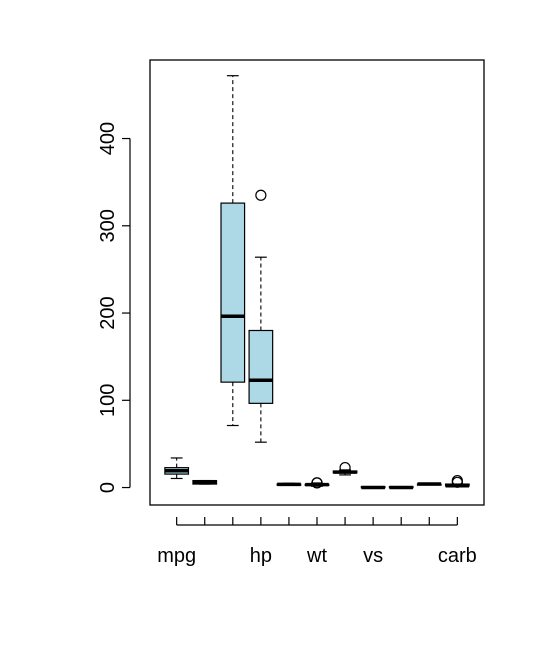 This screenshot has height=654, width=544. What do you see at coordinates (457, 556) in the screenshot?
I see `x-tick-label: carb` at bounding box center [457, 556].